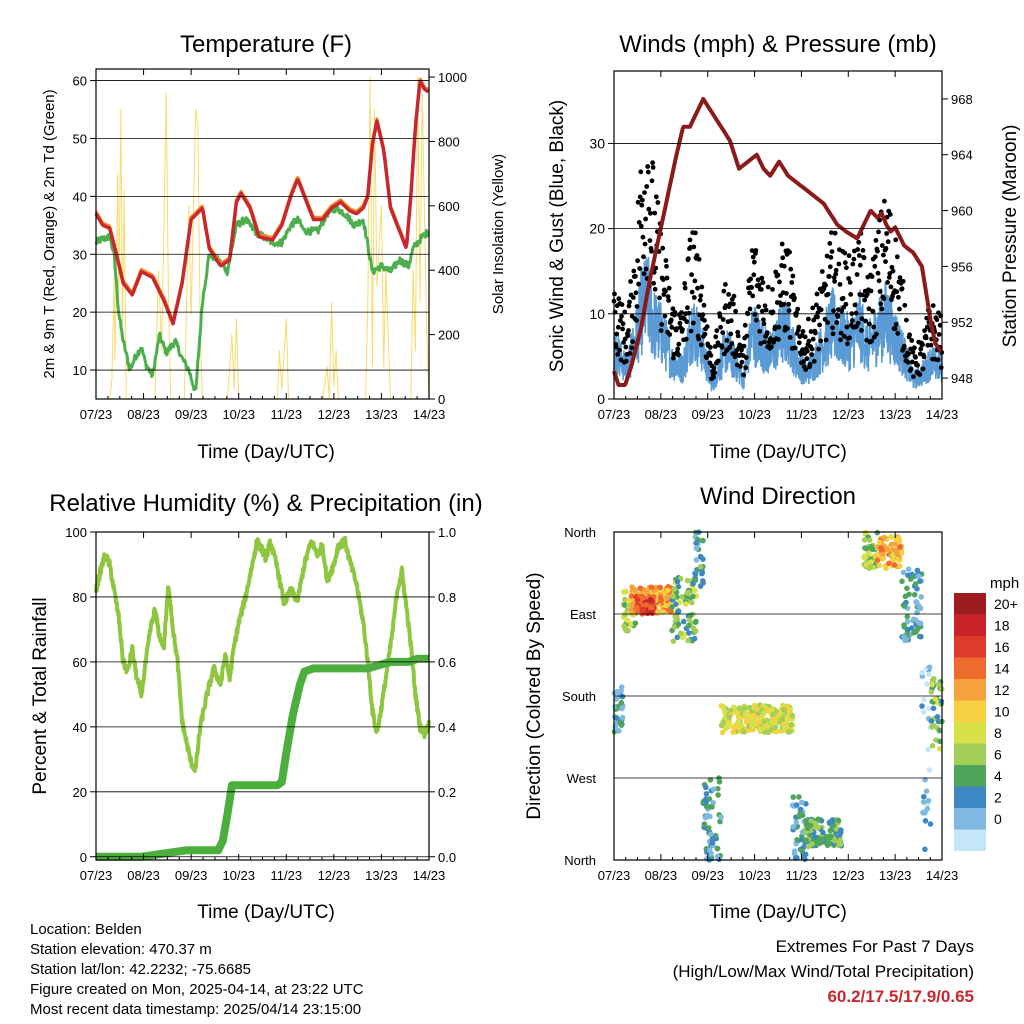  What do you see at coordinates (238, 875) in the screenshot?
I see `humidity-xtick-label: 10/23` at bounding box center [238, 875].